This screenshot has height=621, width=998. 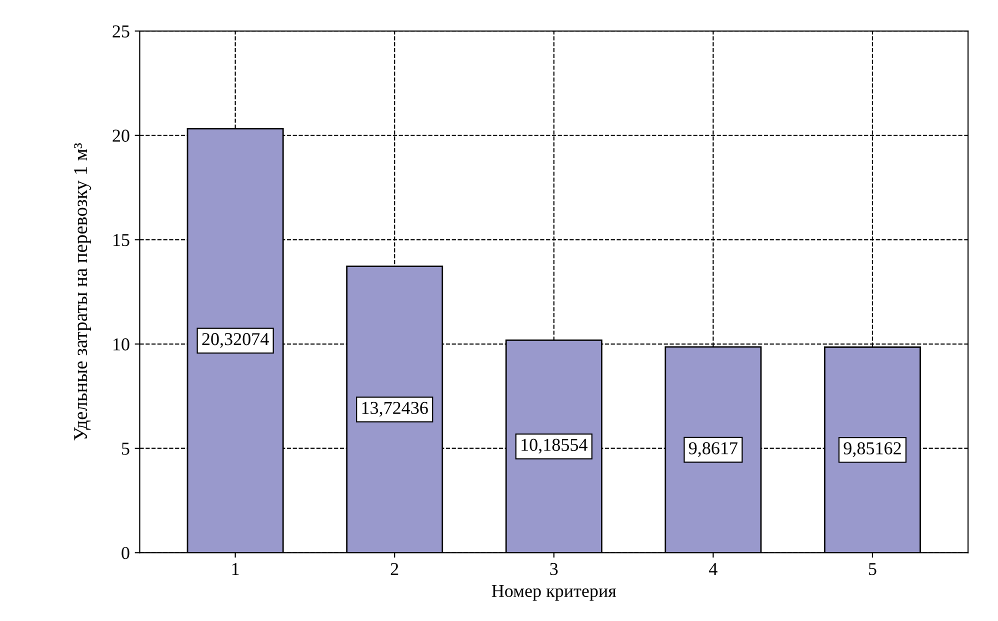 What do you see at coordinates (395, 409) in the screenshot?
I see `data-label: 13,72436` at bounding box center [395, 409].